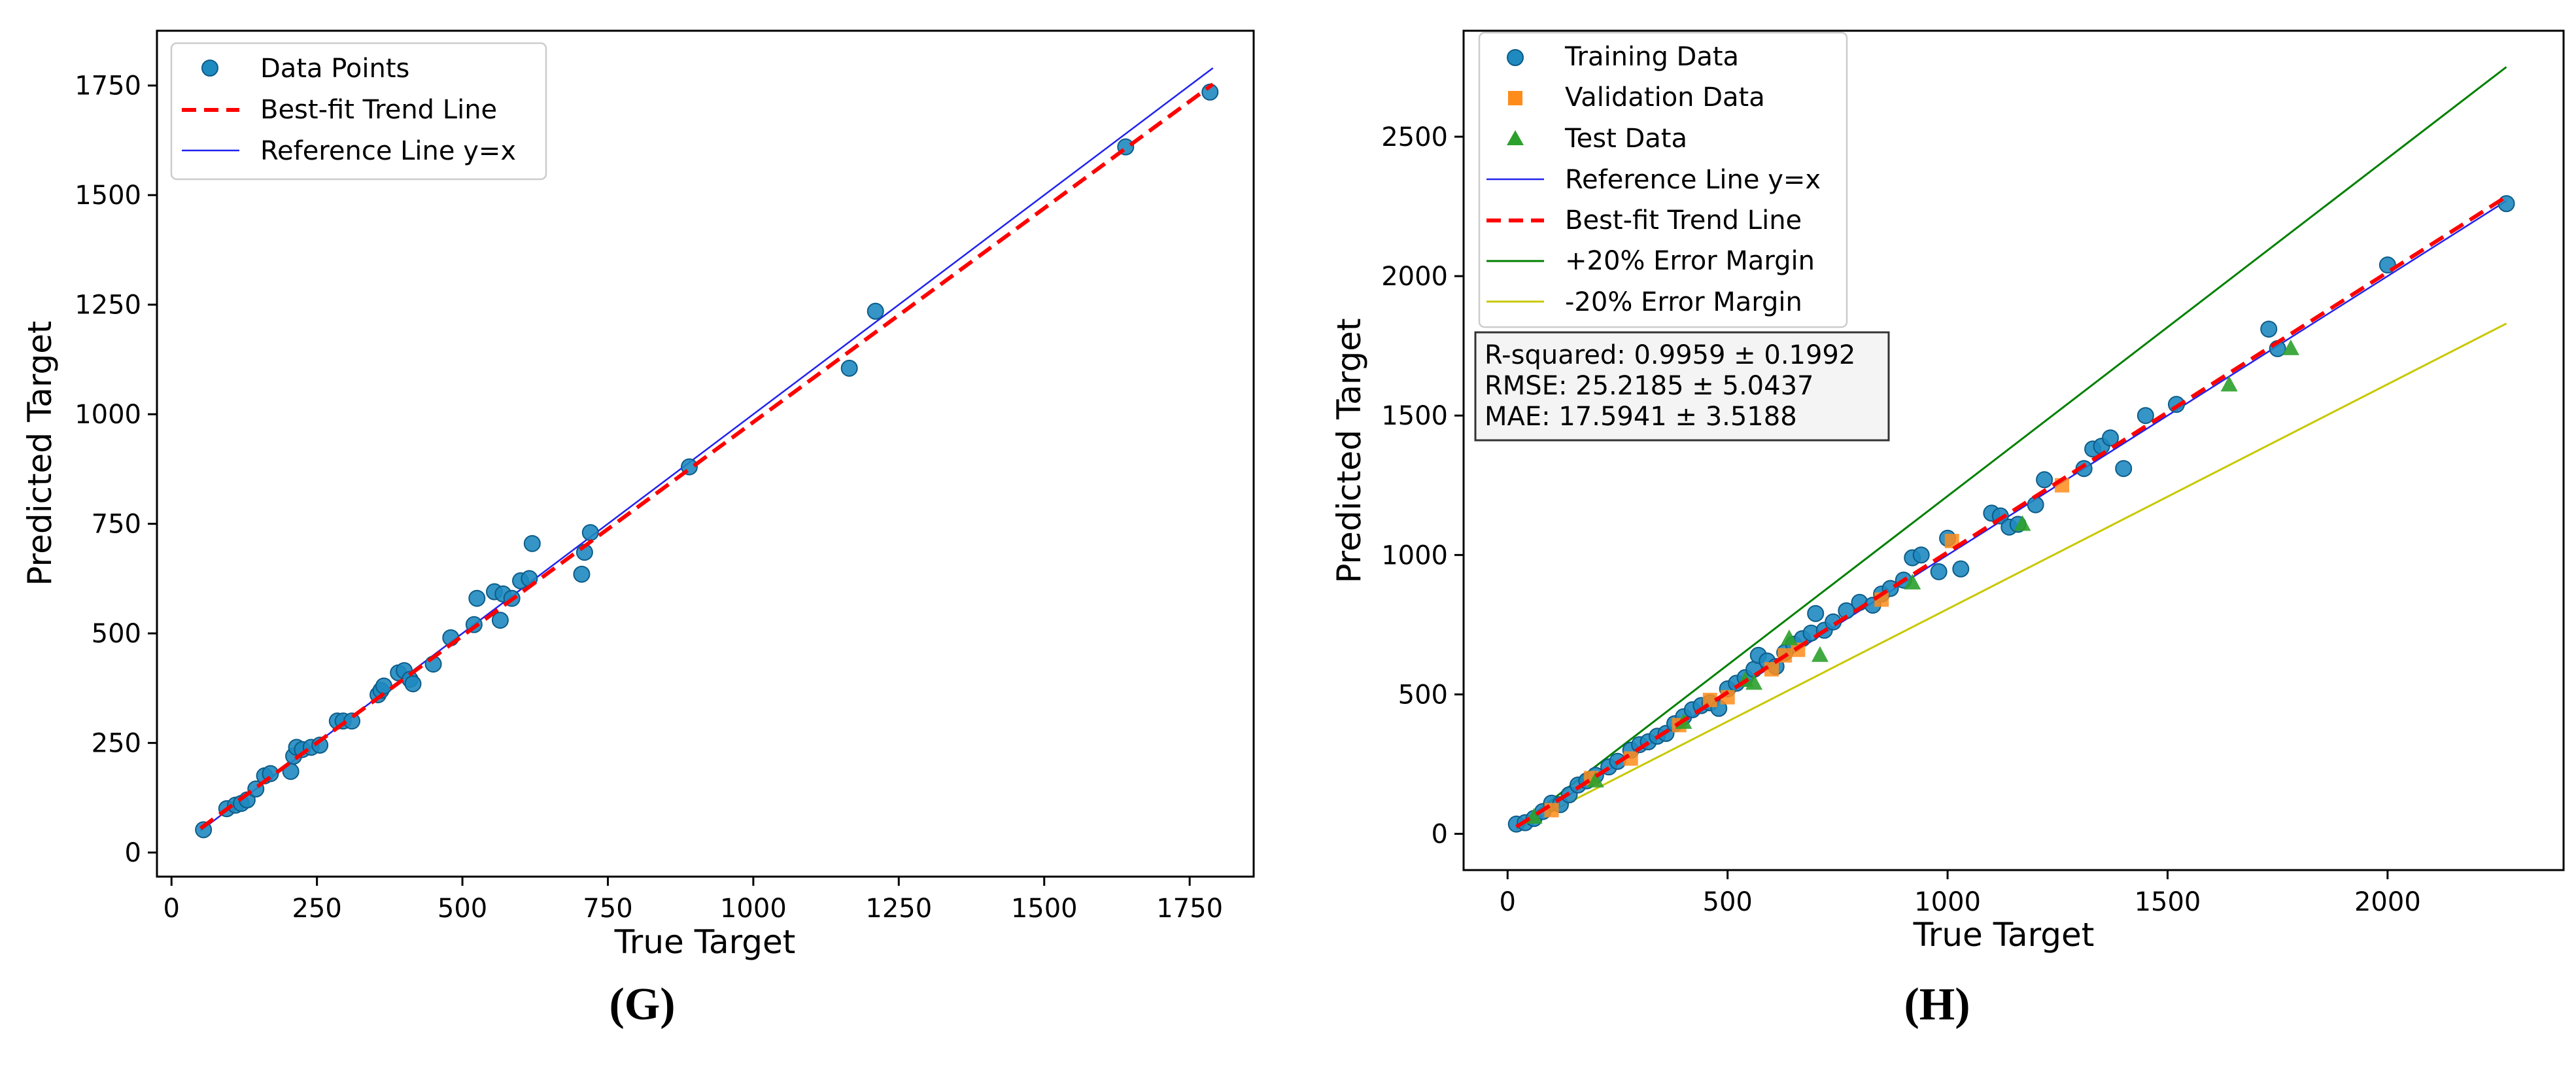 The width and height of the screenshot is (2576, 1067). What do you see at coordinates (607, 909) in the screenshot?
I see `chart-g-x-tick-label: 750` at bounding box center [607, 909].